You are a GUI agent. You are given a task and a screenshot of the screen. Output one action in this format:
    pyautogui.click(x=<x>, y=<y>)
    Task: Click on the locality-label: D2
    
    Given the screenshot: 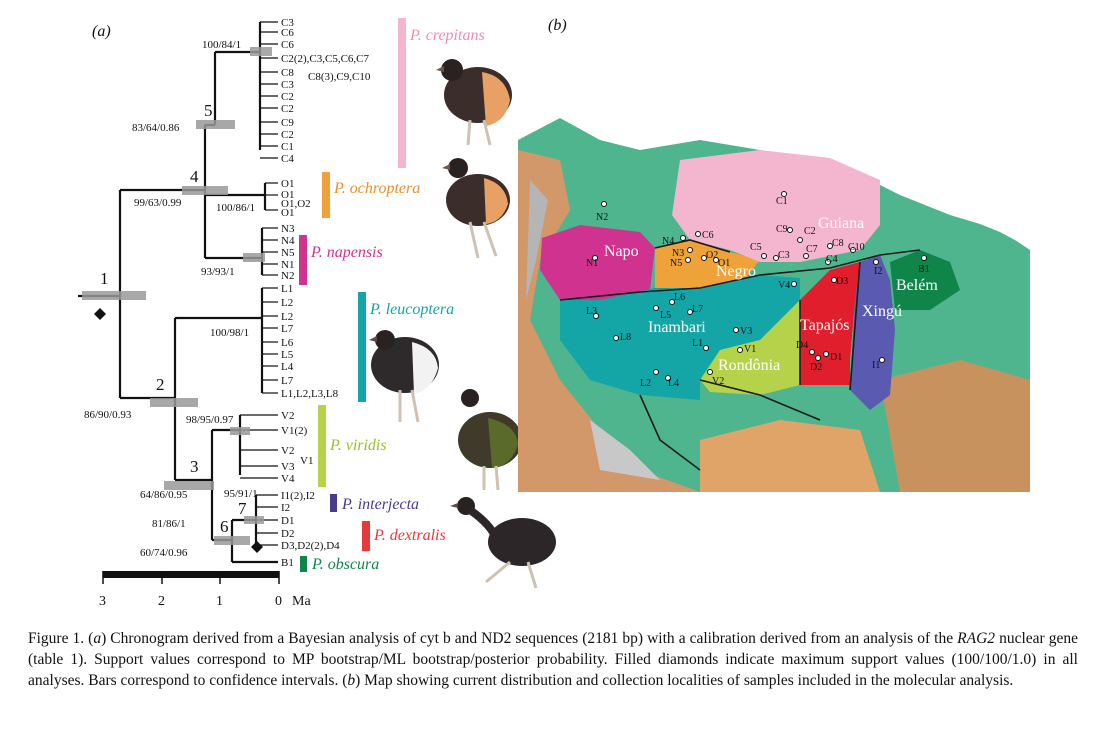 What is the action you would take?
    pyautogui.click(x=816, y=367)
    